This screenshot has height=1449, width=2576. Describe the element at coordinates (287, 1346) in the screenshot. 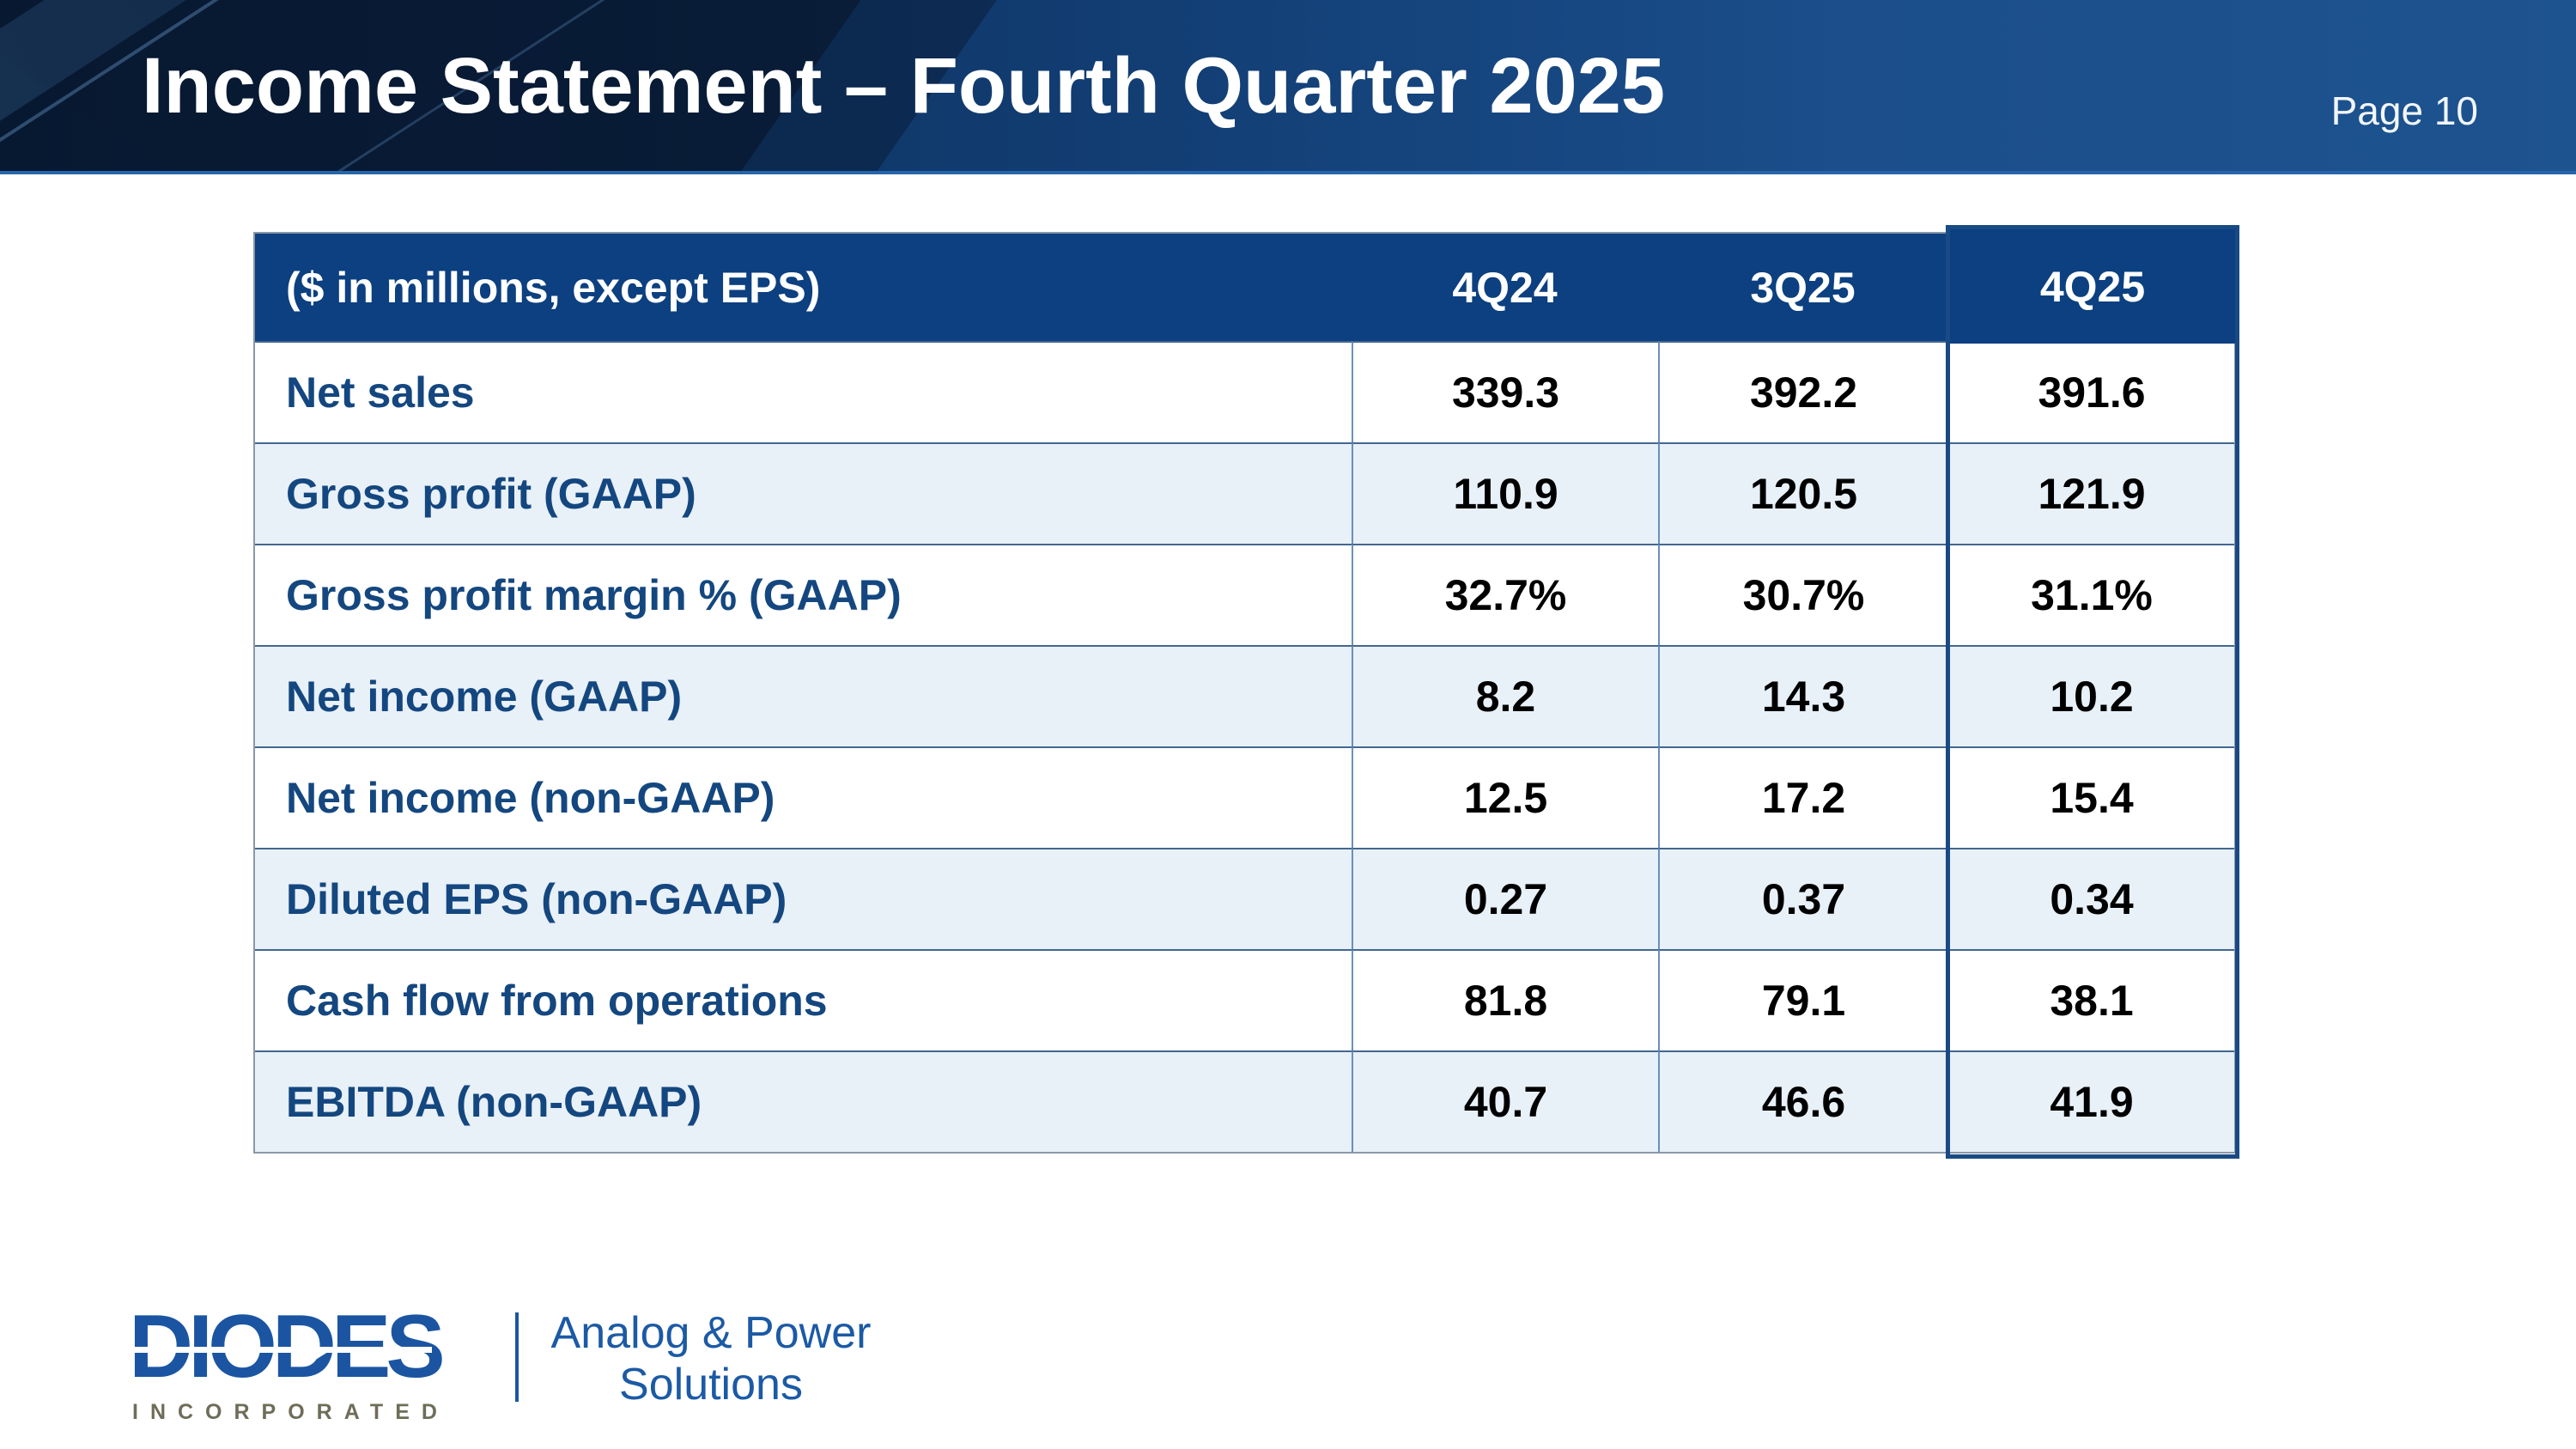

I see `diodes-logo-wordmark: DIODES` at that location.